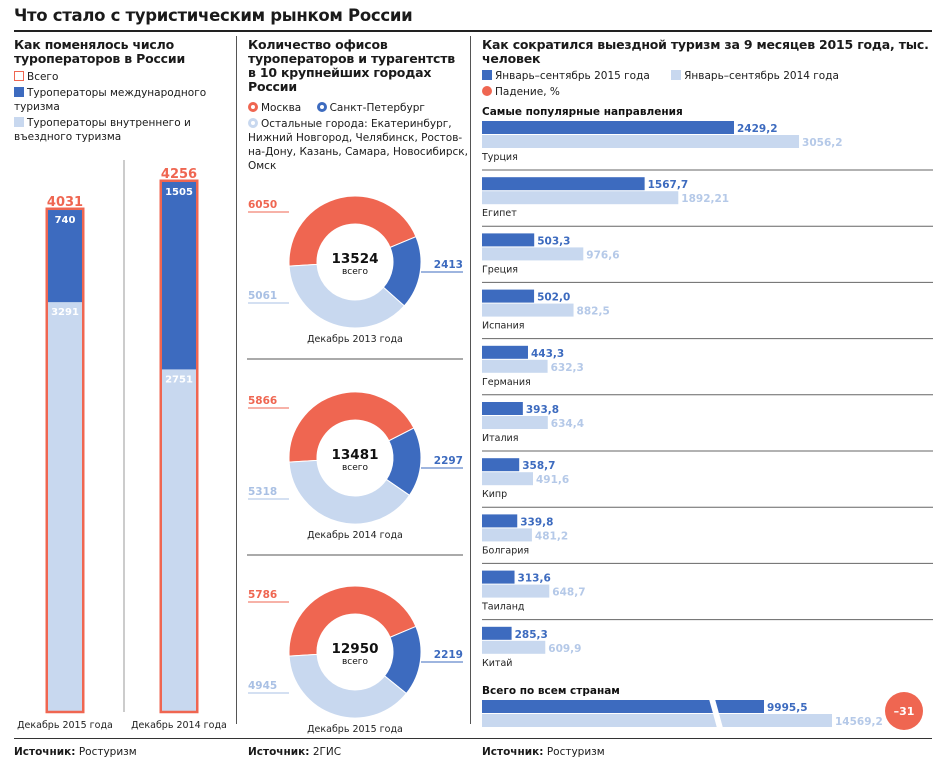  What do you see at coordinates (859, 722) in the screenshot?
I see `total-2014-label: 14569,2` at bounding box center [859, 722].